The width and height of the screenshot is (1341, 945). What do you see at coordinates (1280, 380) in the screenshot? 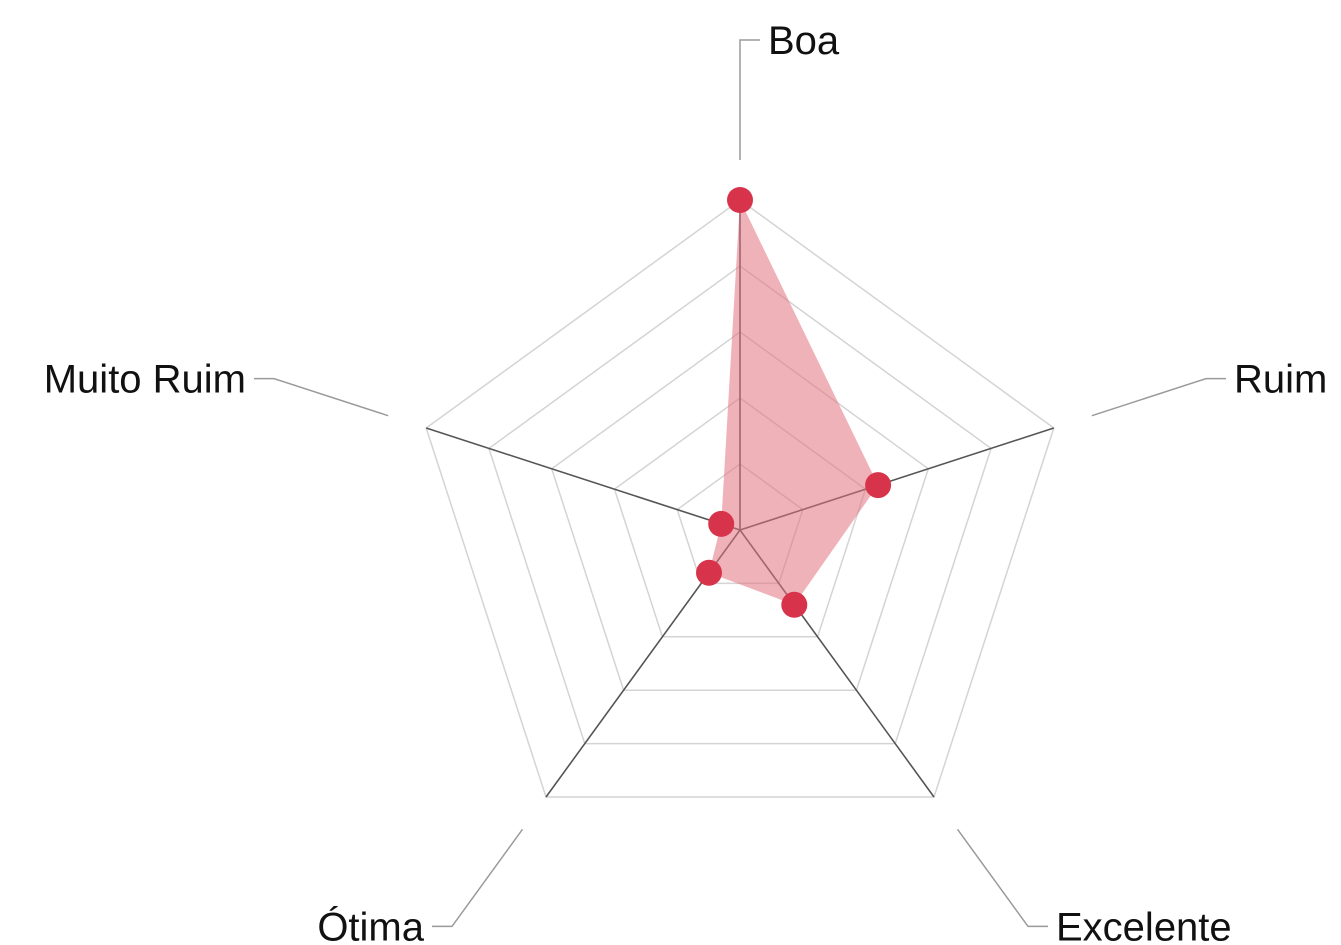
I see `axis-label-ruim: Ruim` at bounding box center [1280, 380].